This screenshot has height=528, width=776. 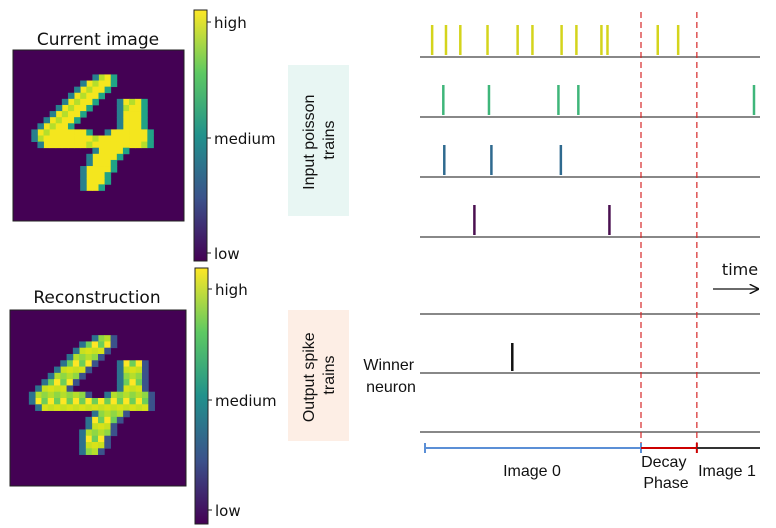 What do you see at coordinates (228, 511) in the screenshot?
I see `colorbar2-tick-low: low` at bounding box center [228, 511].